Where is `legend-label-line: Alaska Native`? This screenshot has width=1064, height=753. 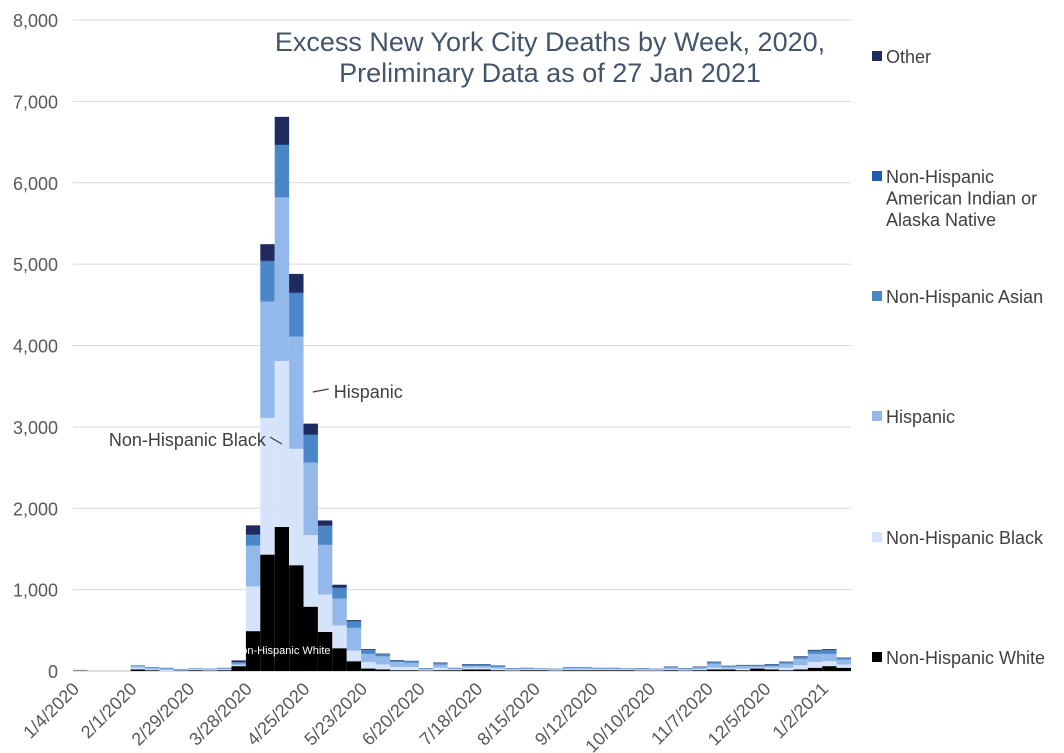
legend-label-line: Alaska Native is located at coordinates (941, 220).